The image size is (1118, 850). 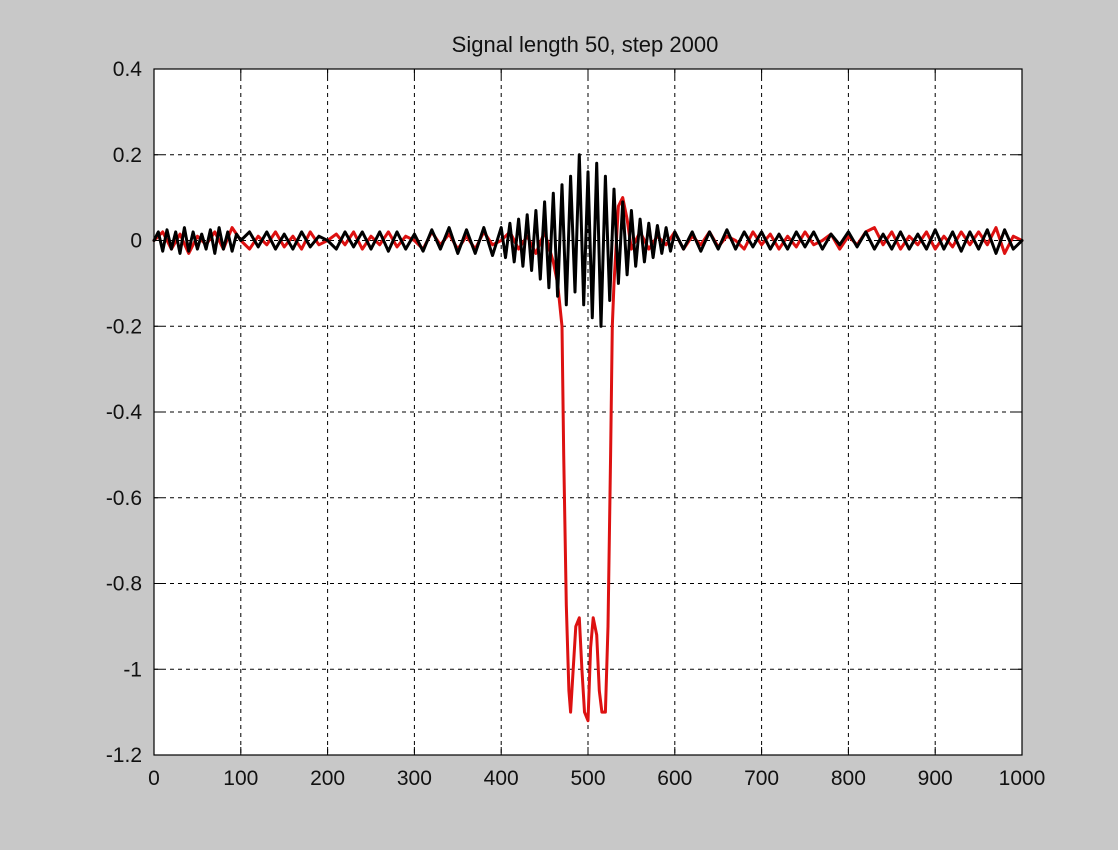 I want to click on y-tick-label: -0.8, so click(x=124, y=584).